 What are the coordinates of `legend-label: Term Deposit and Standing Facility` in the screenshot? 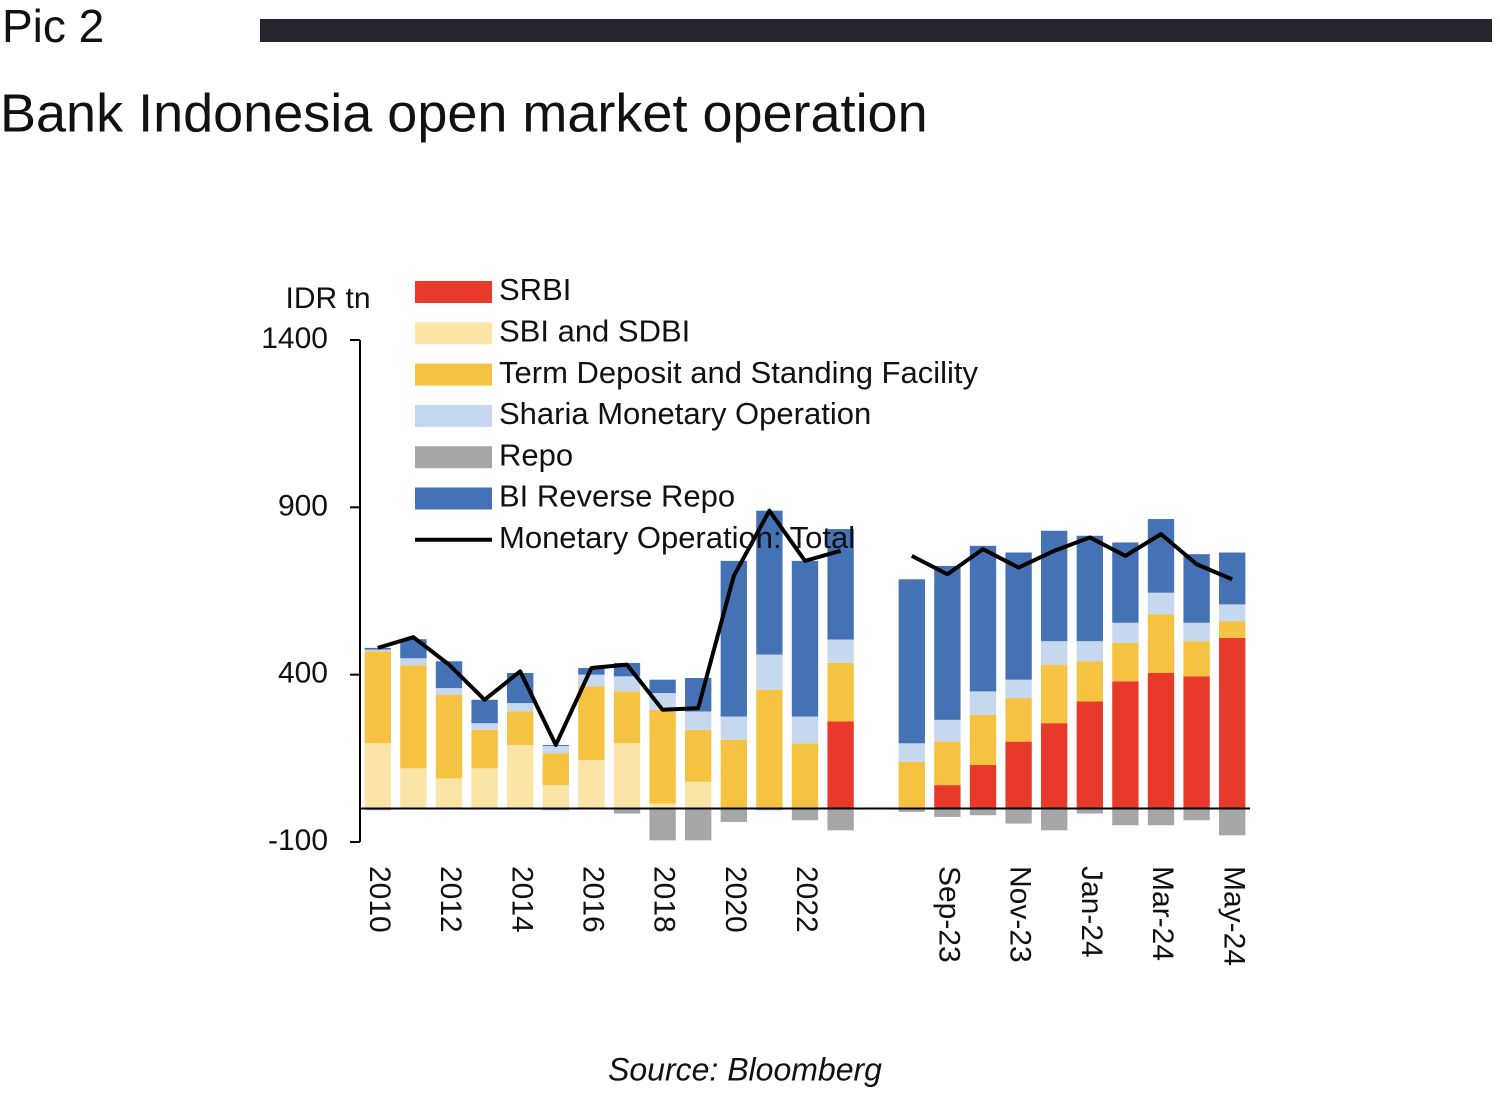 It's located at (739, 372).